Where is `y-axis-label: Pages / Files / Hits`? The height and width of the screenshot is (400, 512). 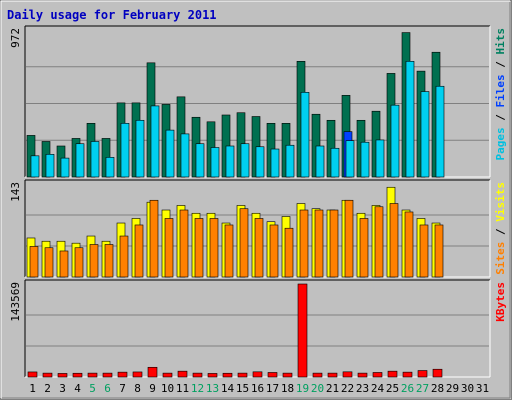 y-axis-label: Pages / Files / Hits is located at coordinates (500, 94).